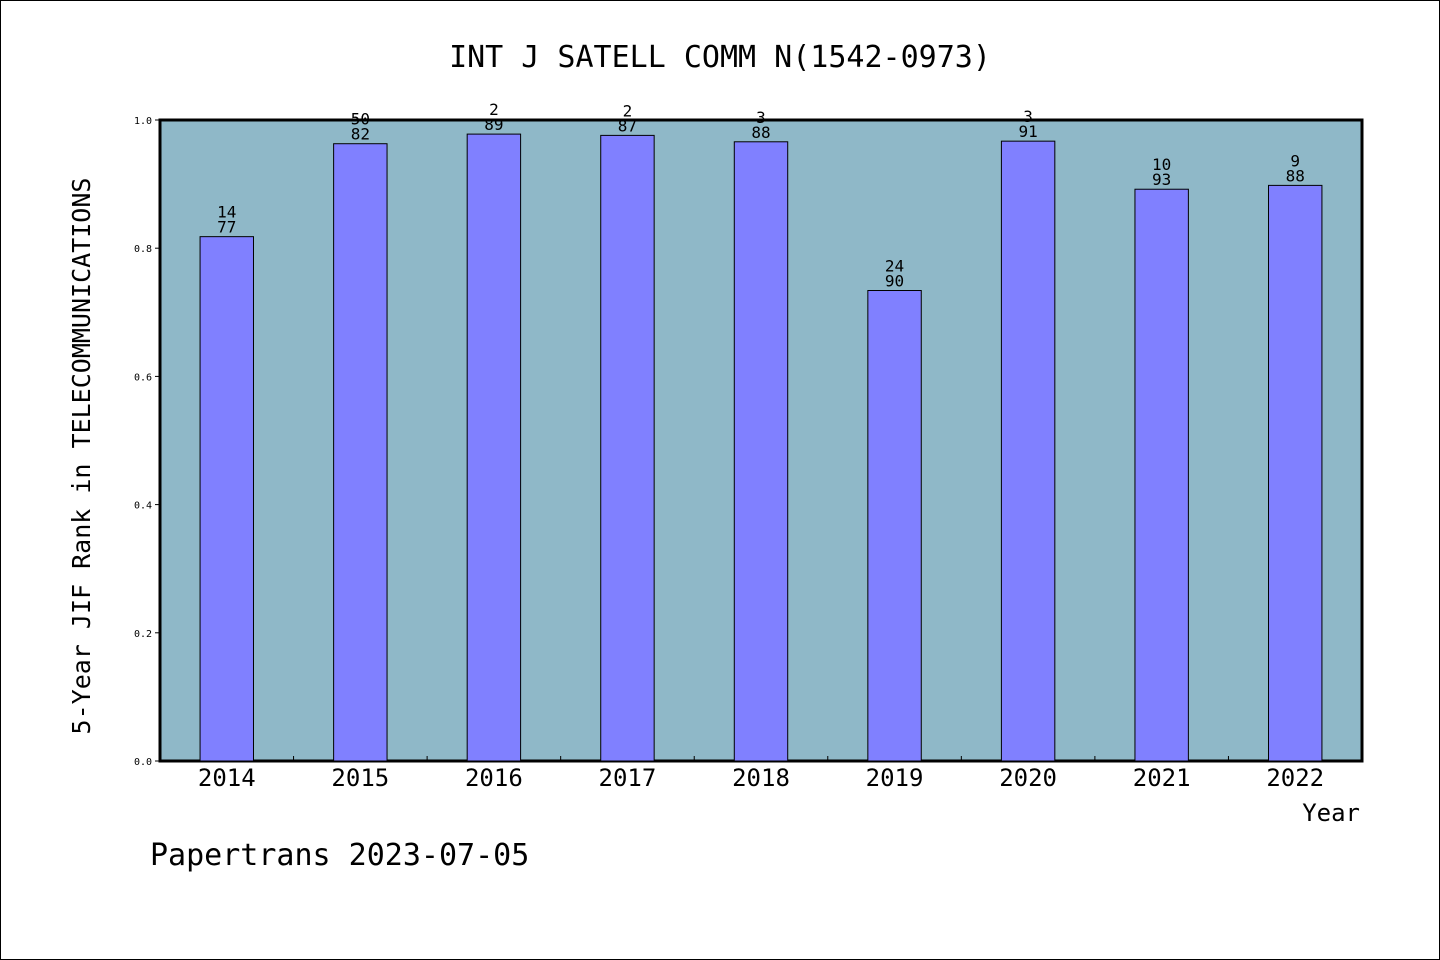  I want to click on y-axis-label: 5-Year JIF Rank in TELECOMMUNICATIONS, so click(81, 456).